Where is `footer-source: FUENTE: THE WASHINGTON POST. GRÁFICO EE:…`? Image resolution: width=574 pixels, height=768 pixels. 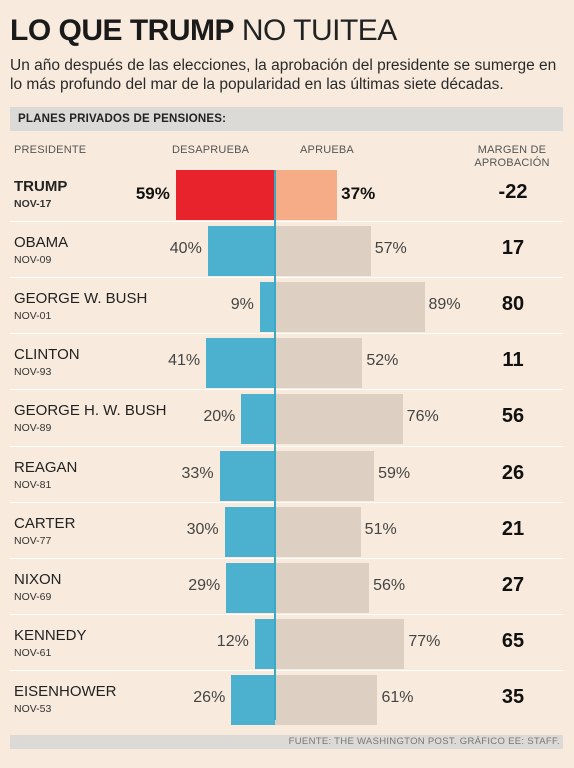 footer-source: FUENTE: THE WASHINGTON POST. GRÁFICO EE:… is located at coordinates (424, 741).